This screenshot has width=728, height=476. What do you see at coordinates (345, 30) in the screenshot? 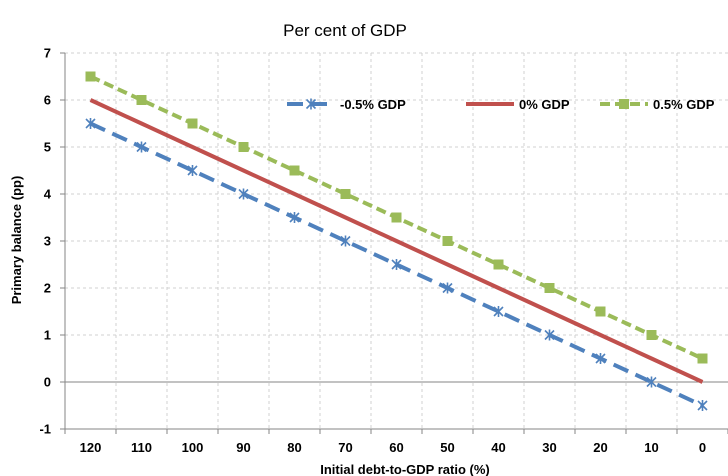
I see `chart-title: Per cent of GDP` at bounding box center [345, 30].